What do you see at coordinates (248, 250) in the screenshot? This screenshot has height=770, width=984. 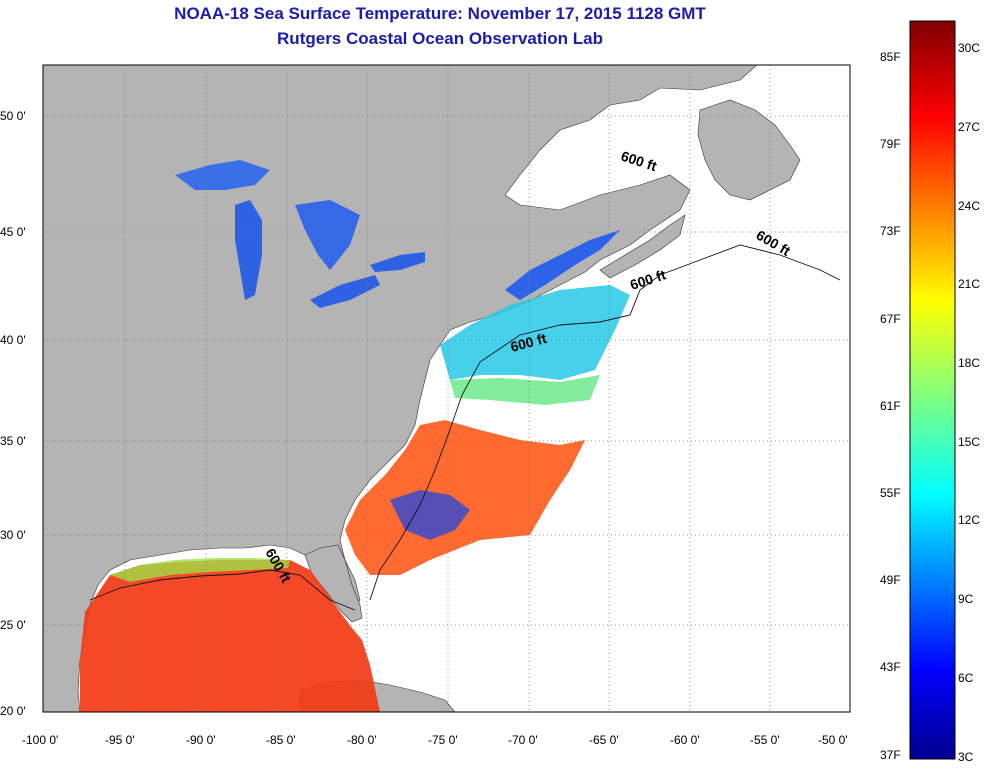 I see `lake-michigan` at bounding box center [248, 250].